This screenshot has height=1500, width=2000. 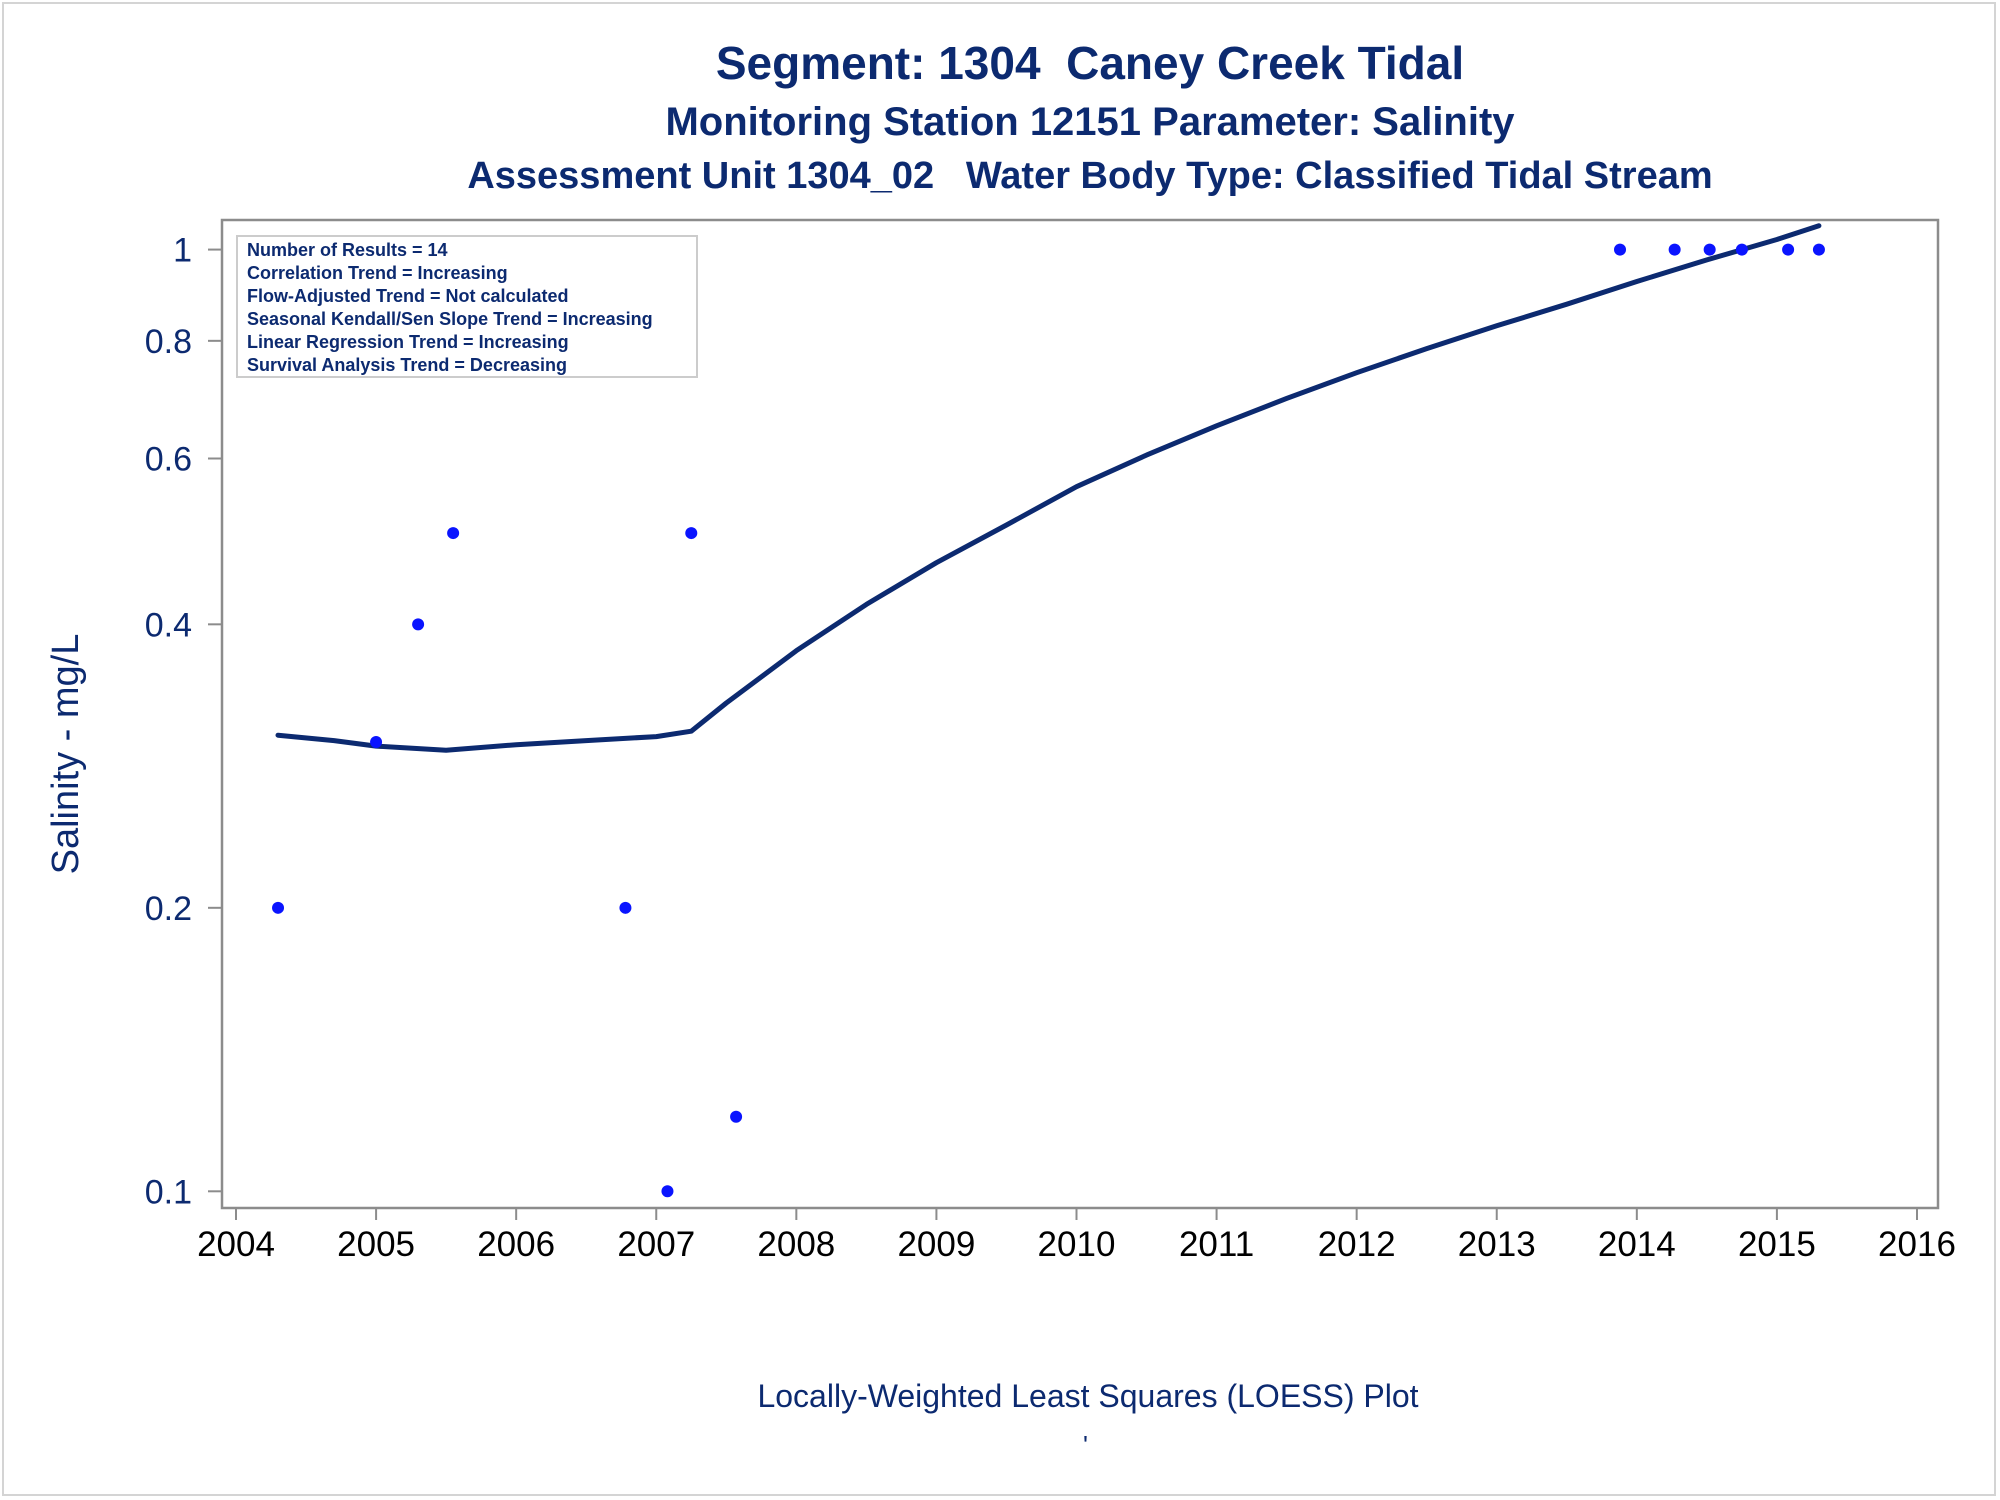 I want to click on x-tick-label: 2016, so click(x=1917, y=1244).